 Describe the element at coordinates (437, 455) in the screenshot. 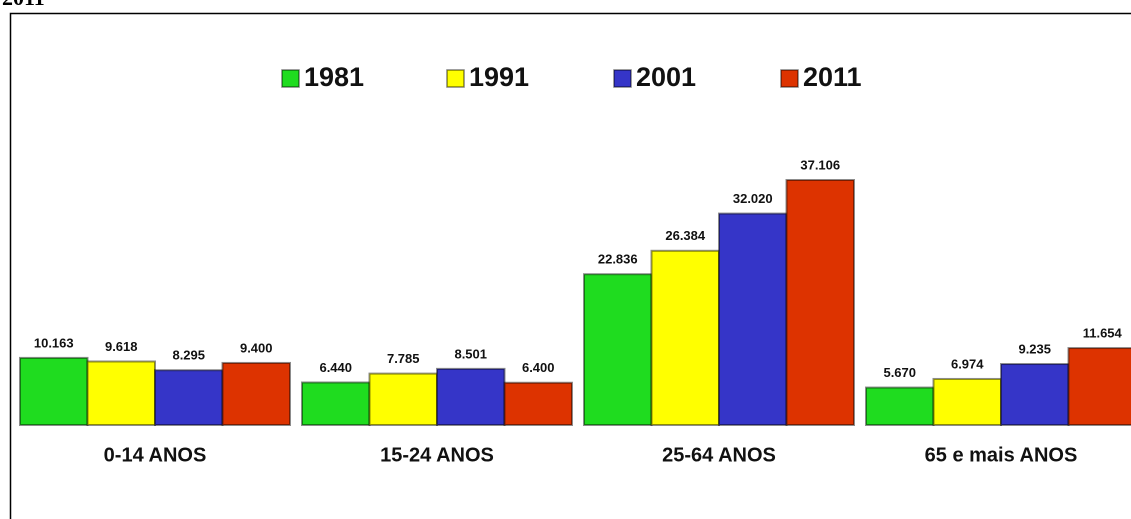

I see `x-tick-label: 15-24 ANOS` at that location.